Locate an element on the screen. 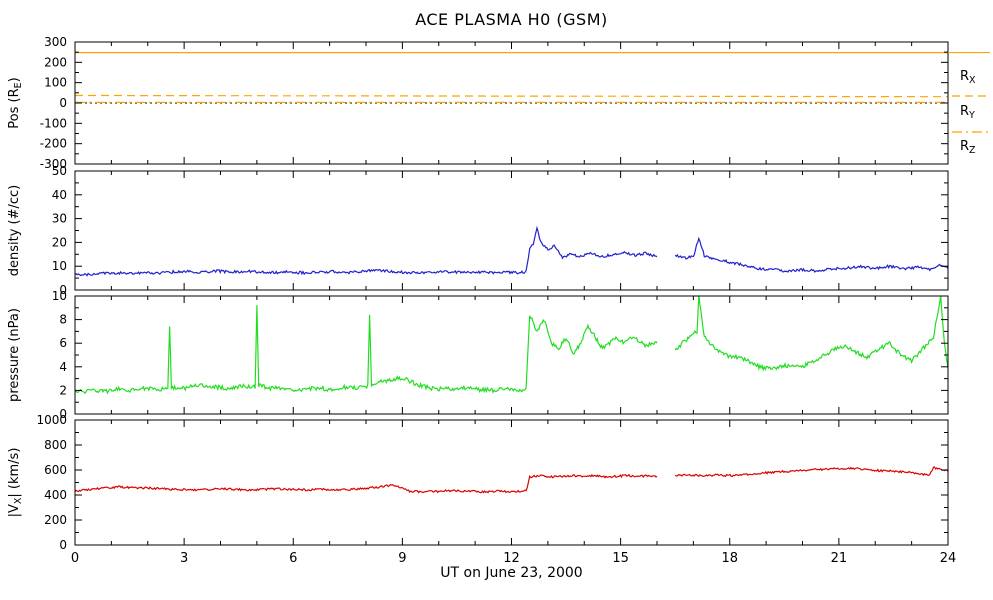 Image resolution: width=993 pixels, height=600 pixels. series-group-density is located at coordinates (511, 251).